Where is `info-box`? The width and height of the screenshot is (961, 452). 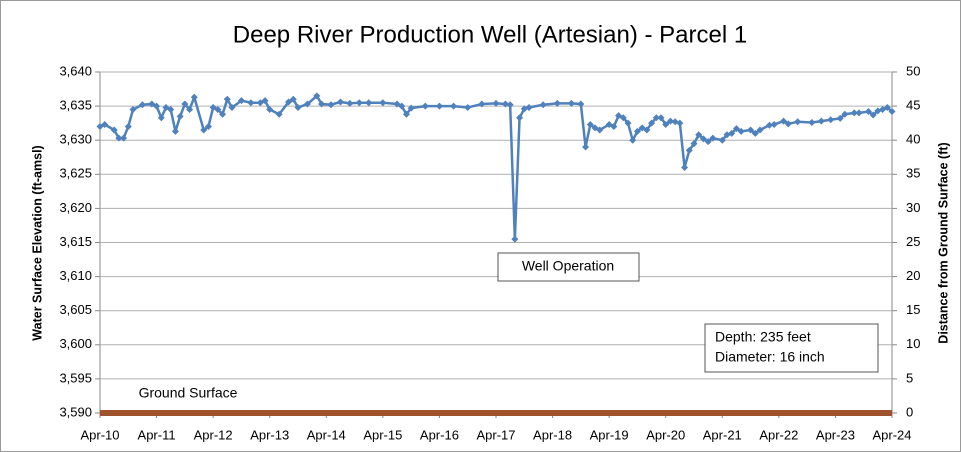
info-box is located at coordinates (791, 348).